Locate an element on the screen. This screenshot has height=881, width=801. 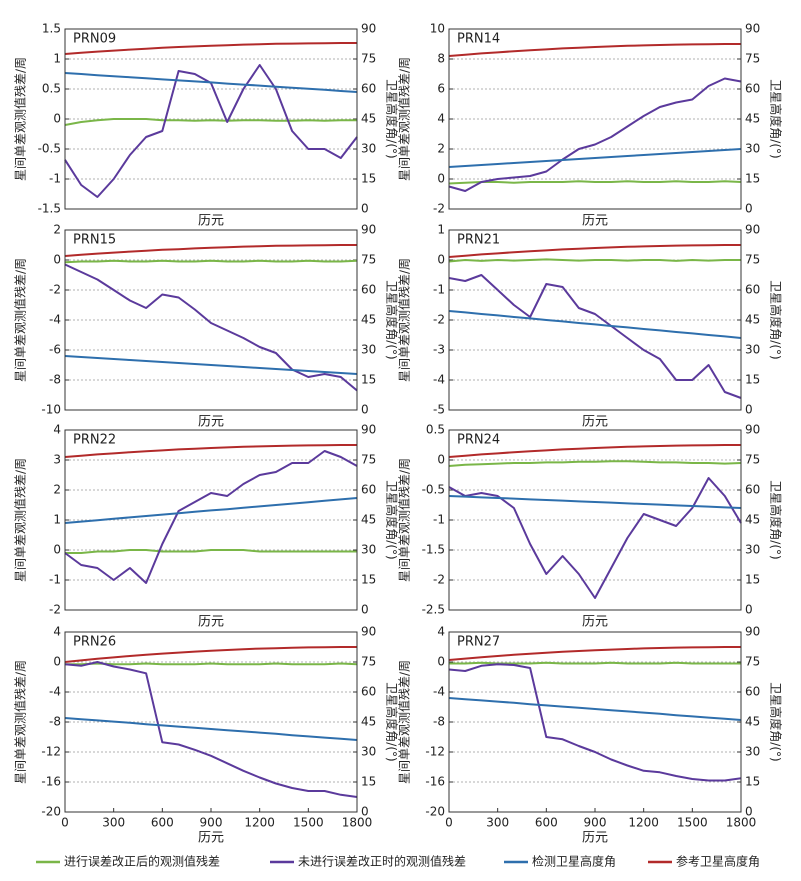
y-tick-label: -12 is located at coordinates (51, 752).